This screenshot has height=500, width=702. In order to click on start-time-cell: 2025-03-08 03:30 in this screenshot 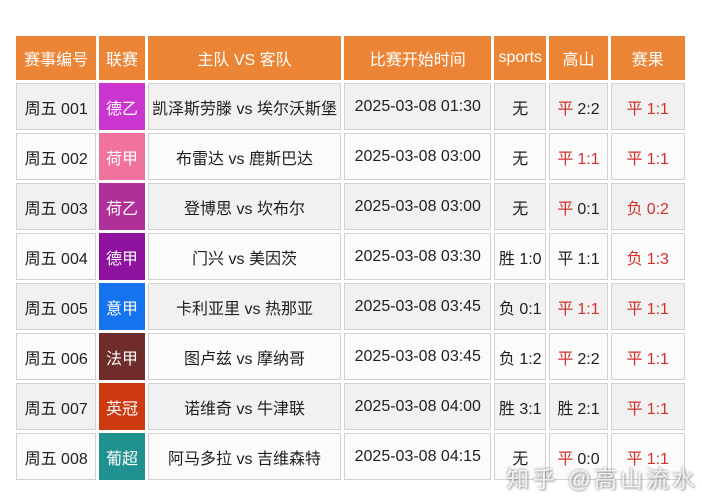, I will do `click(418, 256)`.